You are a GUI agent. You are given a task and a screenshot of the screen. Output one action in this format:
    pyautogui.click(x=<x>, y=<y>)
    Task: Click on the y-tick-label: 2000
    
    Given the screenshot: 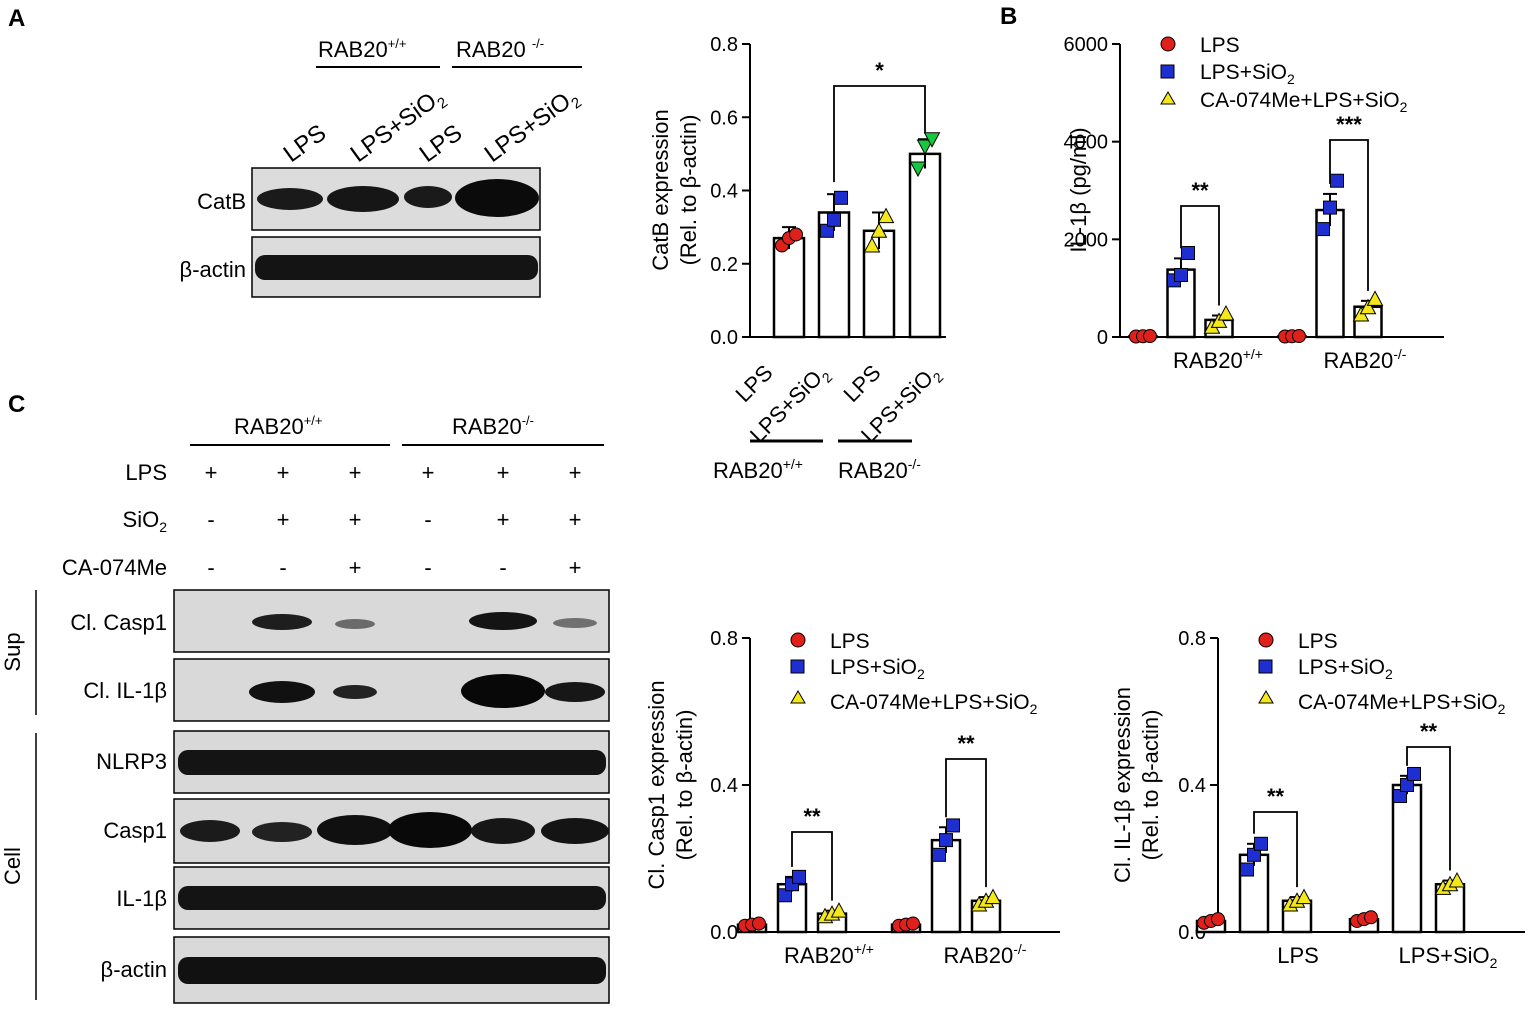 What is the action you would take?
    pyautogui.click(x=1086, y=240)
    